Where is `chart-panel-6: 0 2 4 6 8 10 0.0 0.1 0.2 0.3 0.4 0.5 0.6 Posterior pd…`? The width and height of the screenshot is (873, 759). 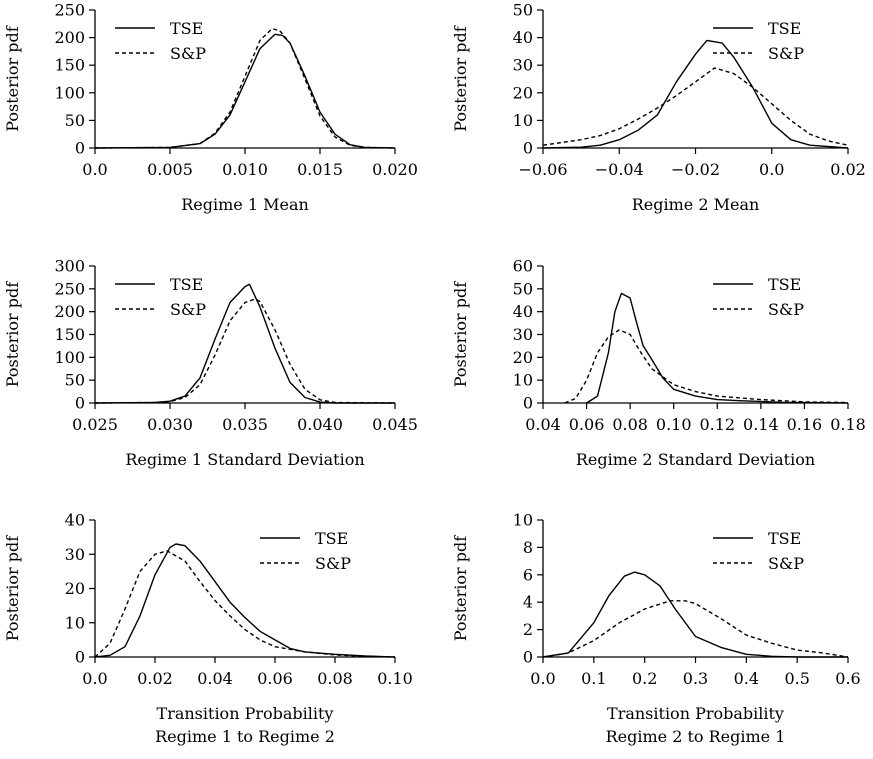 chart-panel-6: 0 2 4 6 8 10 0.0 0.1 0.2 0.3 0.4 0.5 0.6 Posterior pd… is located at coordinates (656, 629).